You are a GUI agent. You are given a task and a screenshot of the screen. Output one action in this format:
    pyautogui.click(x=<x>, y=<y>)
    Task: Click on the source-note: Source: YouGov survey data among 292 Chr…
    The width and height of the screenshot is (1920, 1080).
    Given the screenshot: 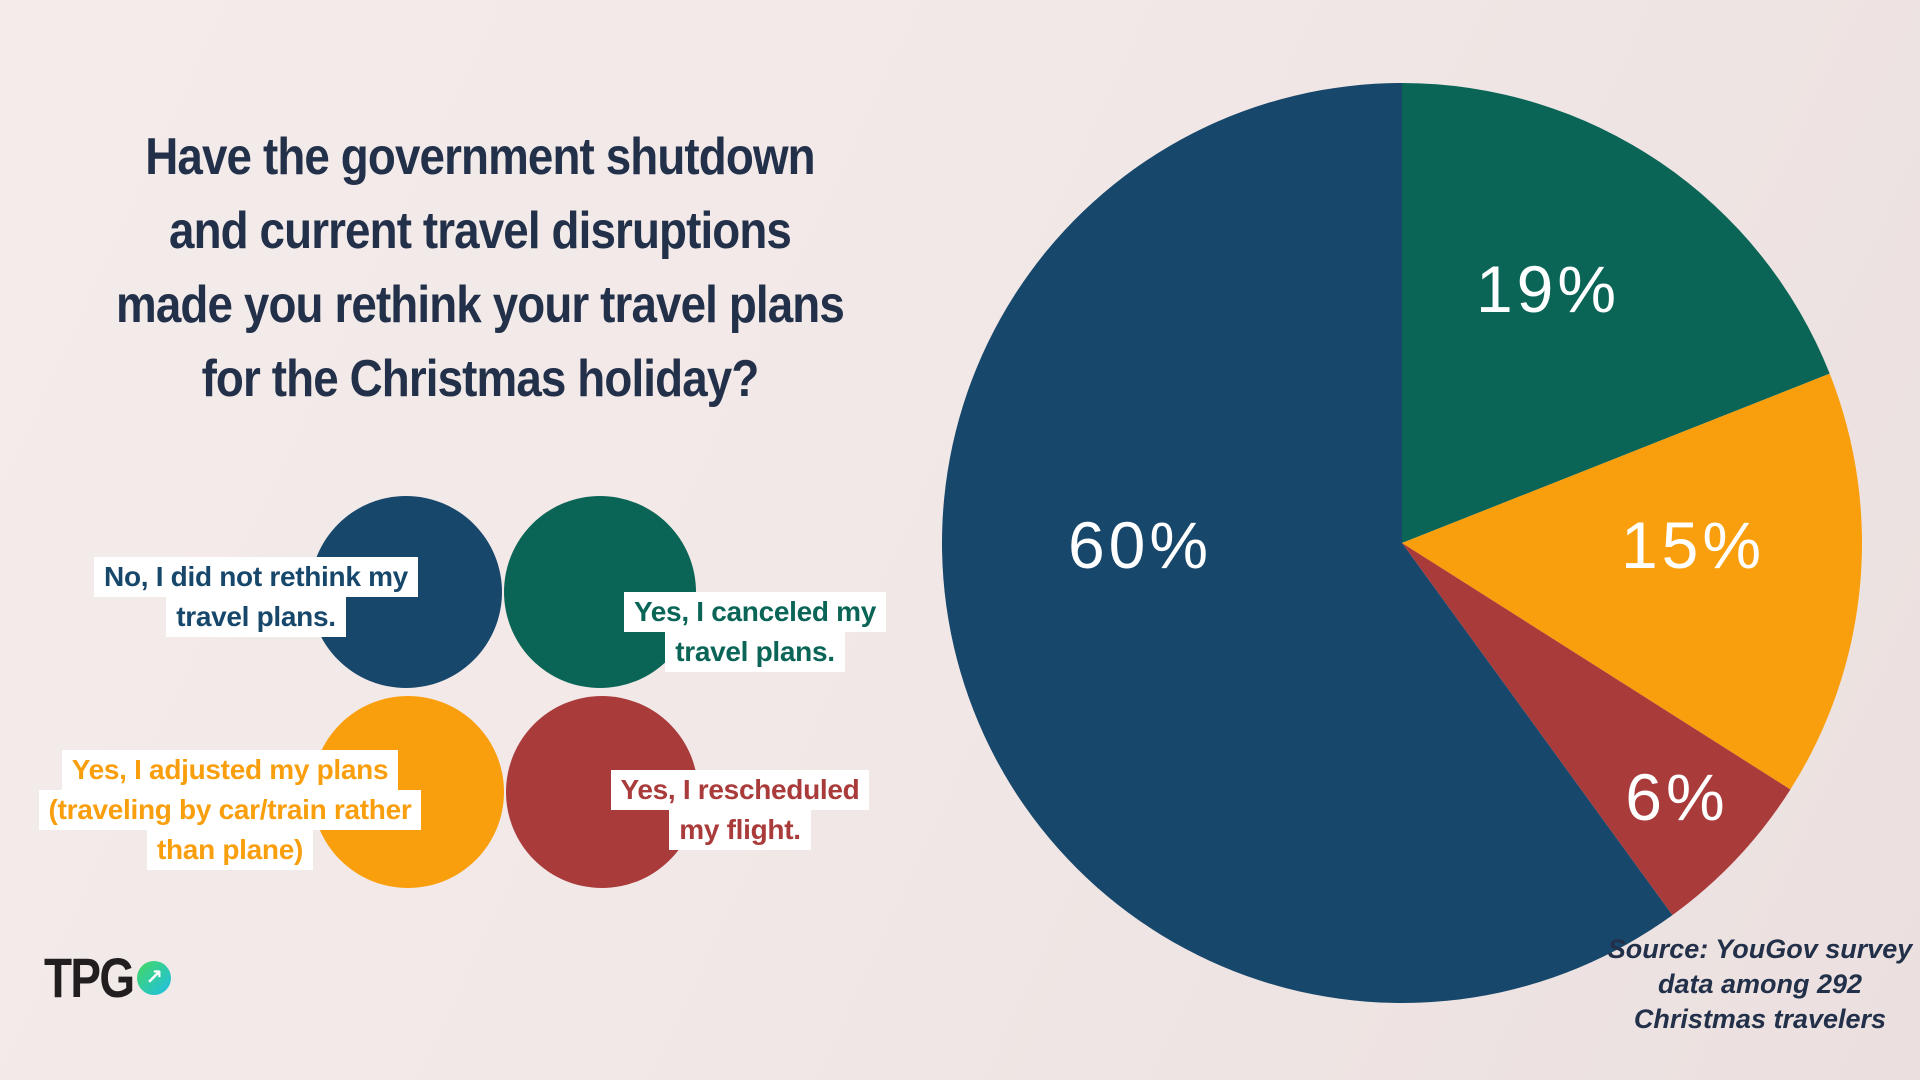 What is the action you would take?
    pyautogui.click(x=1760, y=984)
    